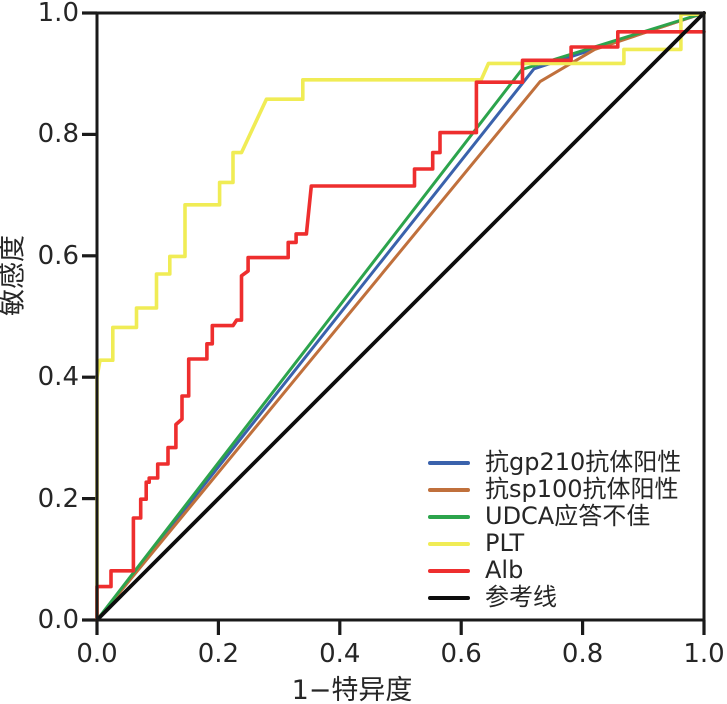  Describe the element at coordinates (704, 654) in the screenshot. I see `x-tick-label-1.0: 1.0` at that location.